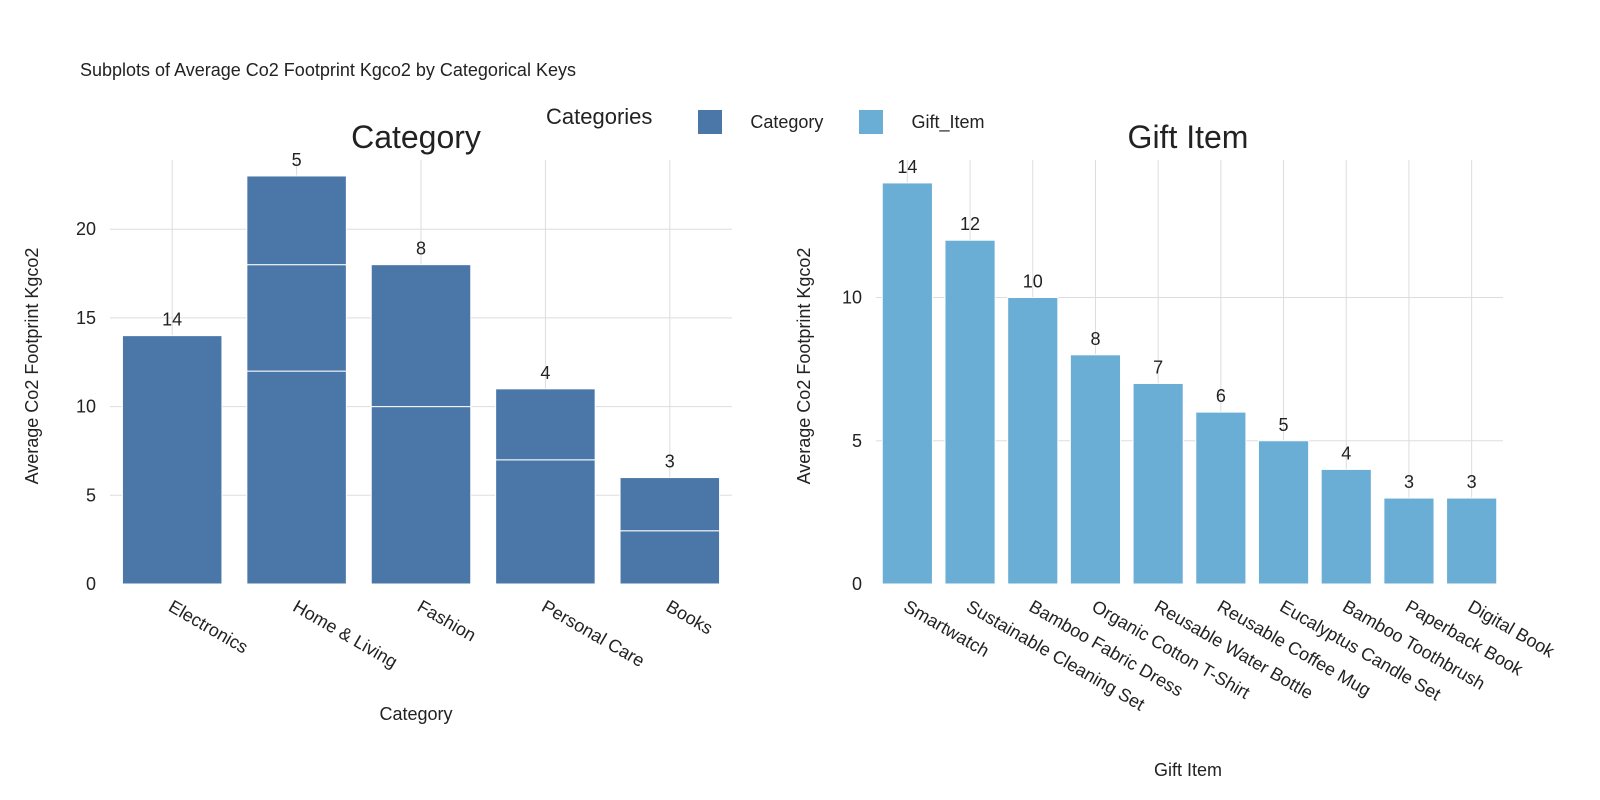  I want to click on gift-item-y-tick-label: 5, so click(857, 441).